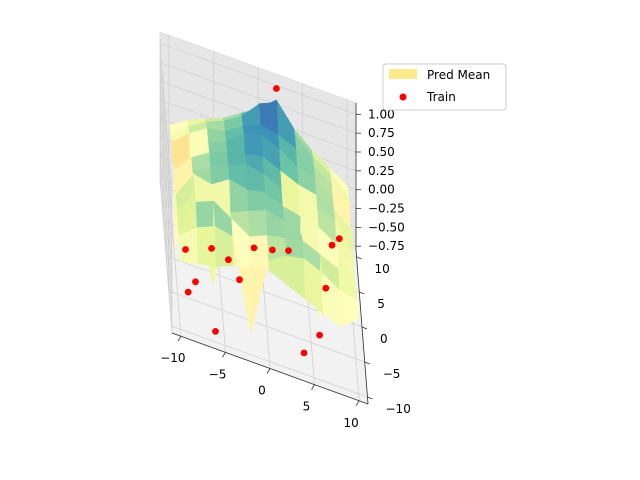 The width and height of the screenshot is (640, 480). I want to click on z-tick-label: −0.75, so click(386, 246).